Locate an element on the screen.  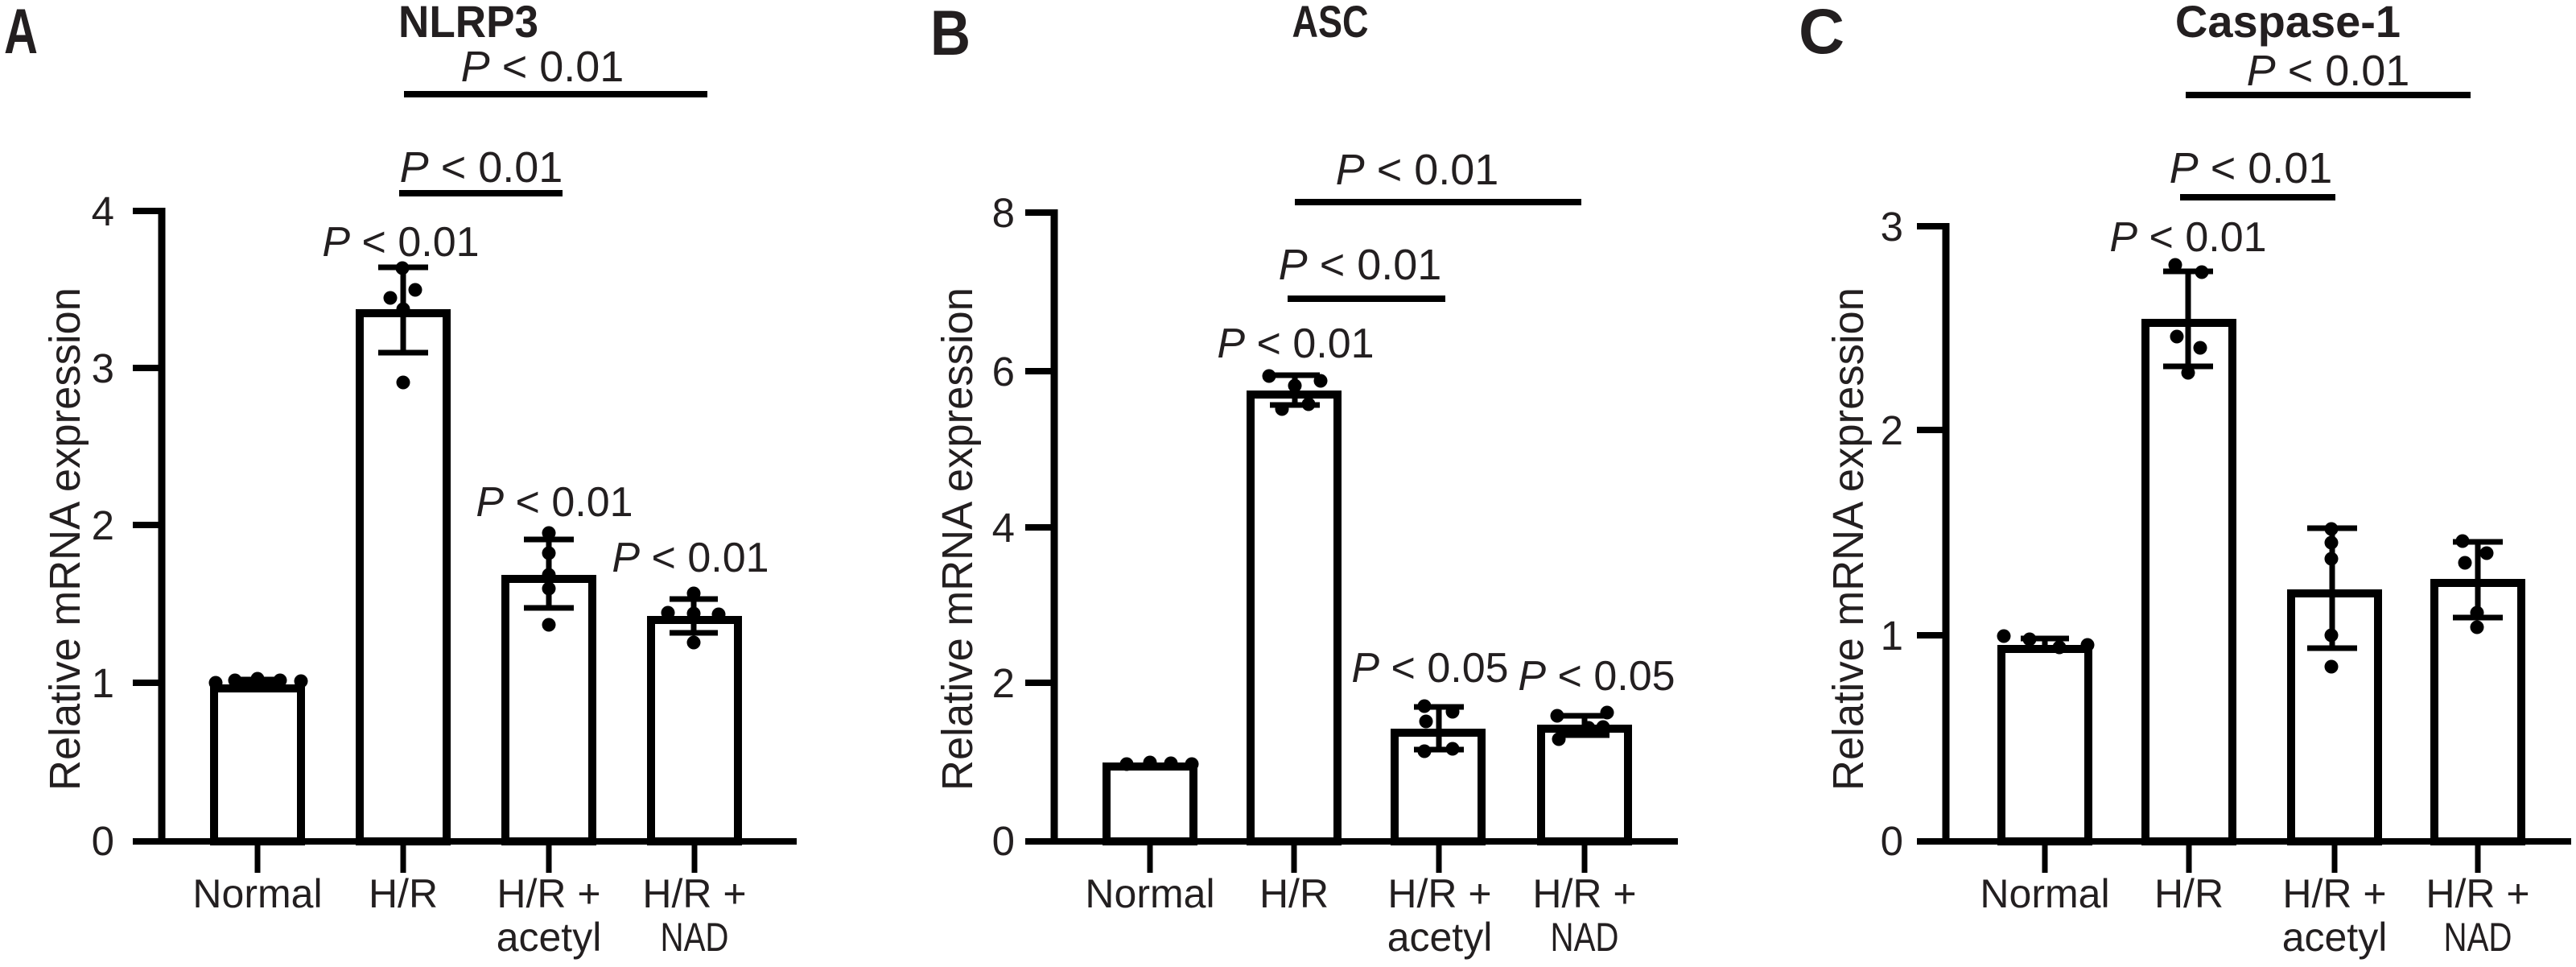
svg-text: 8 is located at coordinates (1003, 213).